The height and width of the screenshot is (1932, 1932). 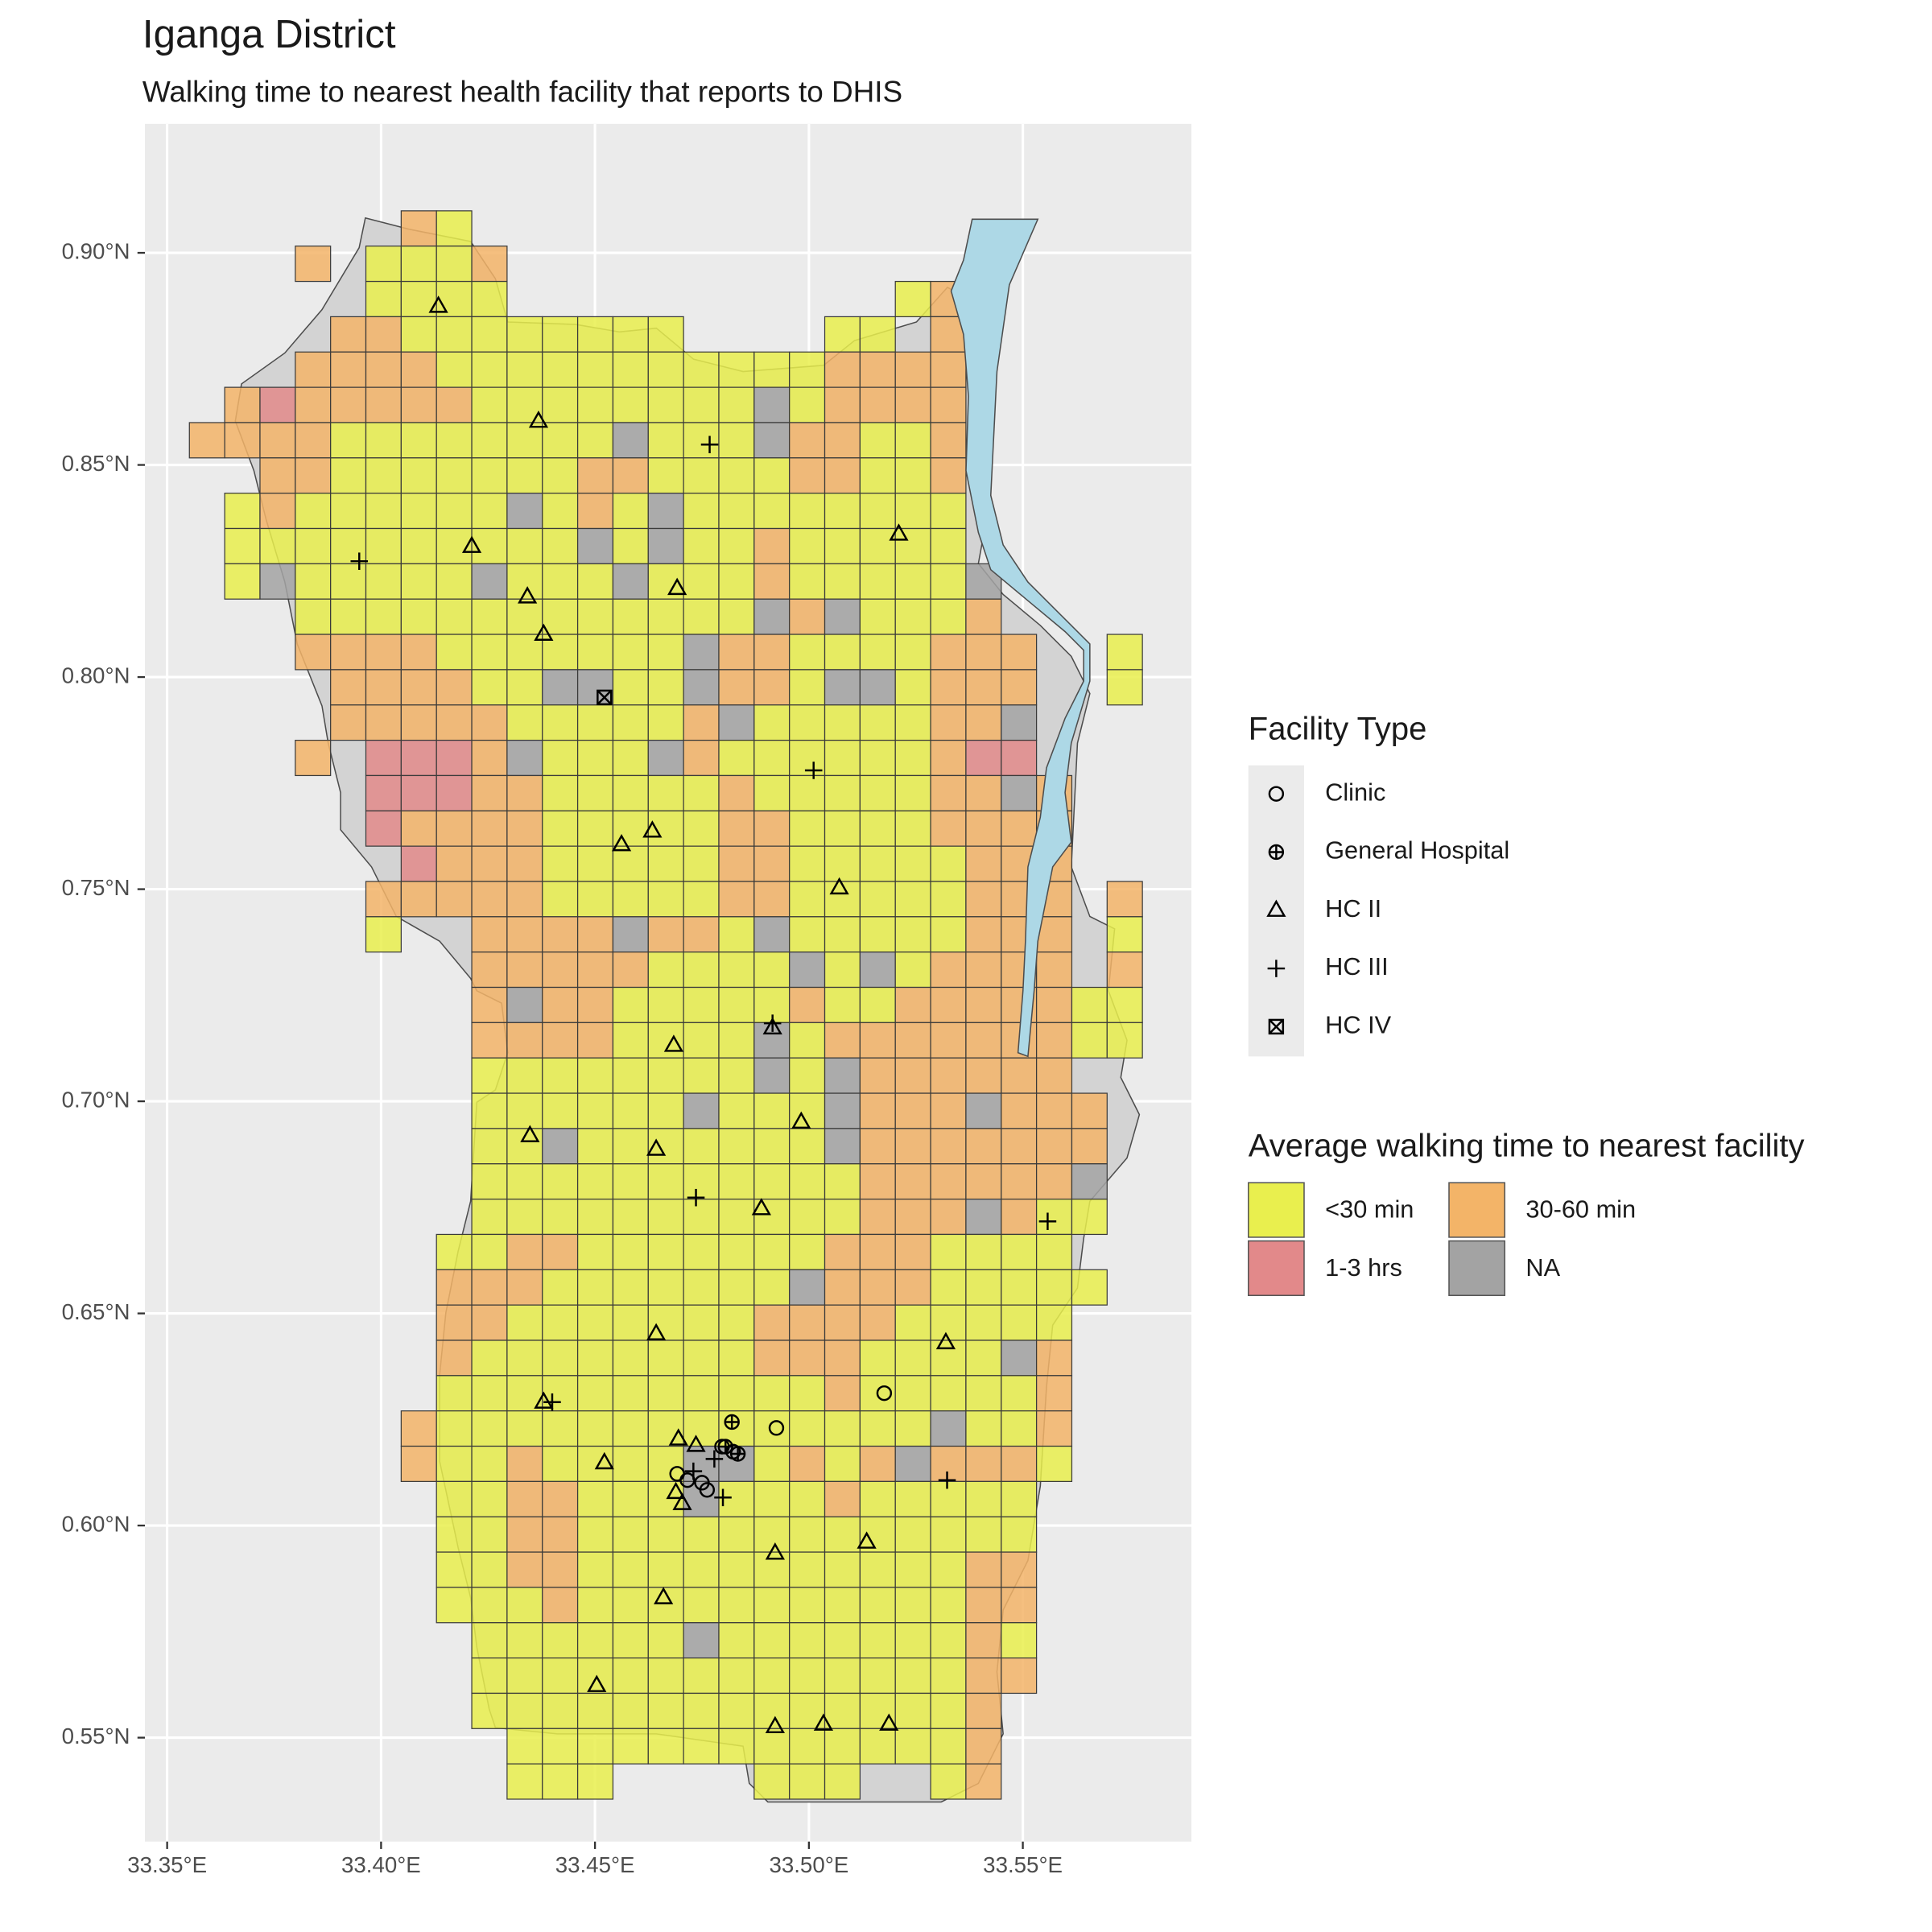 I want to click on x-tick-label: 33.55°E, so click(x=1023, y=1864).